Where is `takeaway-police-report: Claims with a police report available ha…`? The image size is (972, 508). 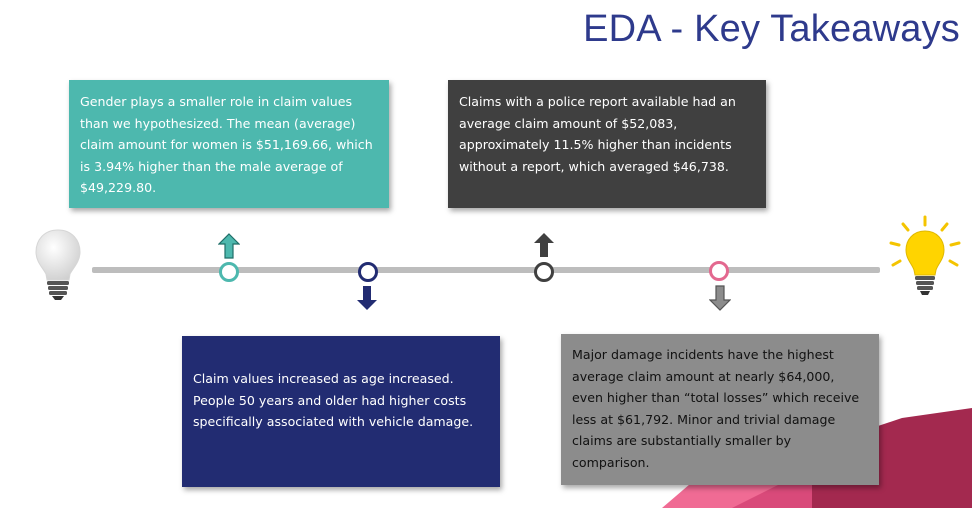 takeaway-police-report: Claims with a police report available ha… is located at coordinates (607, 144).